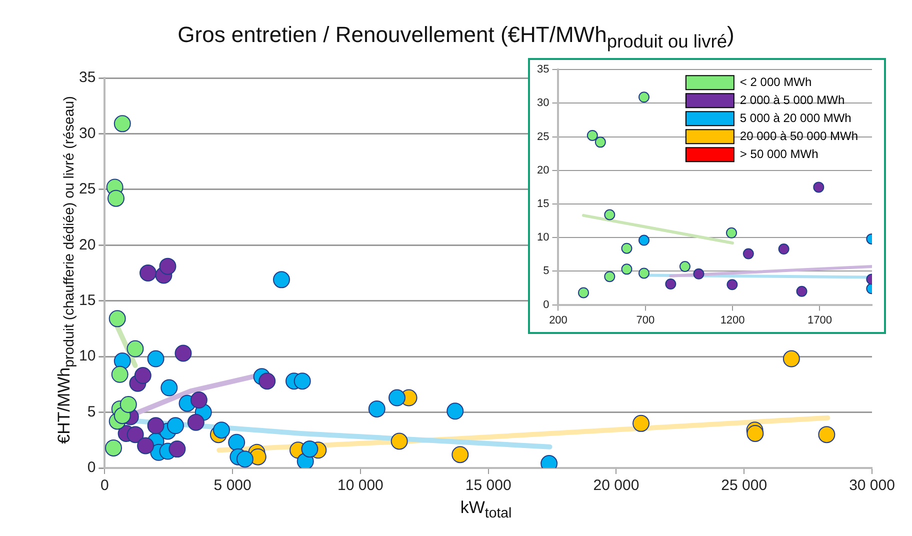 The height and width of the screenshot is (536, 912). Describe the element at coordinates (779, 153) in the screenshot. I see `legend-label: > 50 000 MWh` at that location.